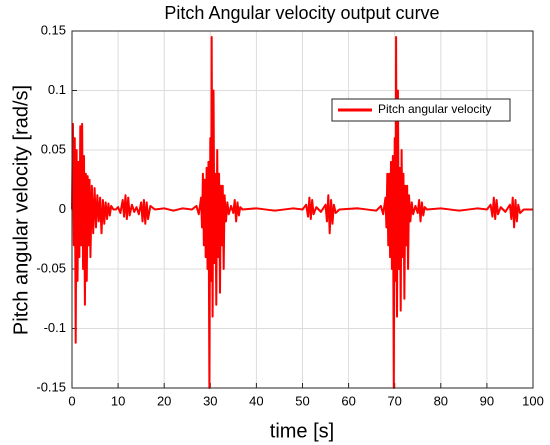 This screenshot has height=445, width=550. What do you see at coordinates (21, 210) in the screenshot?
I see `y-axis-label: Pitch angular velocity [rad/s]` at bounding box center [21, 210].